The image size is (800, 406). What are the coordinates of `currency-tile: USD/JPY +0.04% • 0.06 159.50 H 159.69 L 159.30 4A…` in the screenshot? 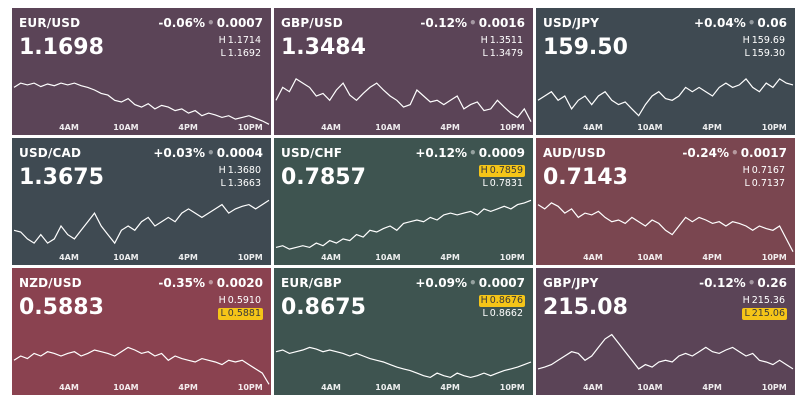 It's located at (665, 71).